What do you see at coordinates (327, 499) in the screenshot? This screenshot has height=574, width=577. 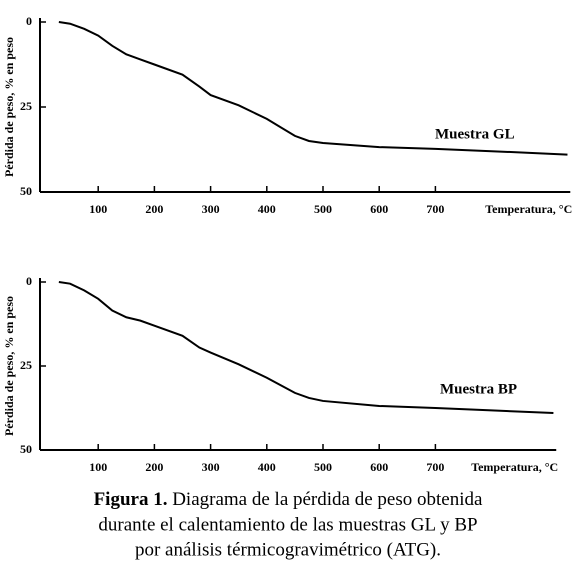 I see `caption-text: Diagrama de la pérdida de peso obtenida` at bounding box center [327, 499].